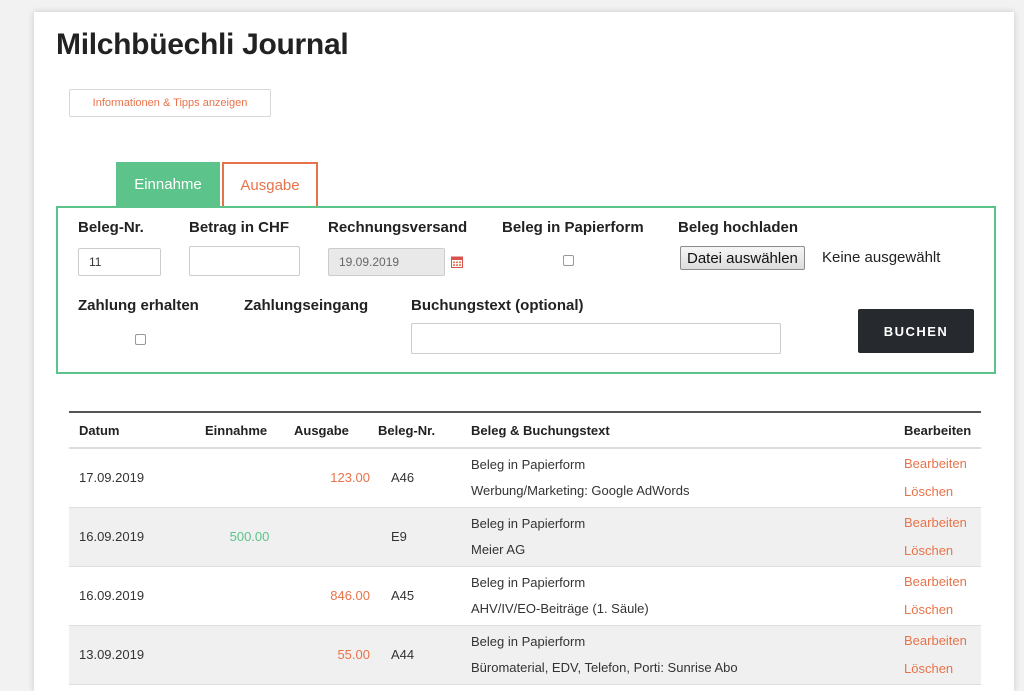 This screenshot has height=691, width=1024. I want to click on beleg-upload-label: Beleg hochladen, so click(738, 227).